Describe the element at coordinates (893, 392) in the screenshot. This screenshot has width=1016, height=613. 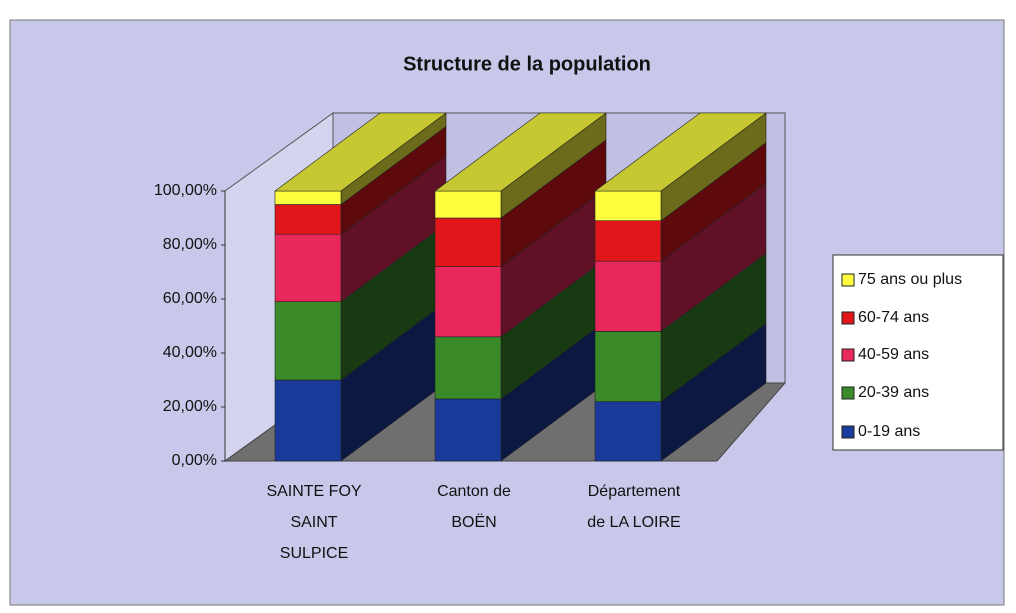
I see `legend-label: 20-39 ans` at that location.